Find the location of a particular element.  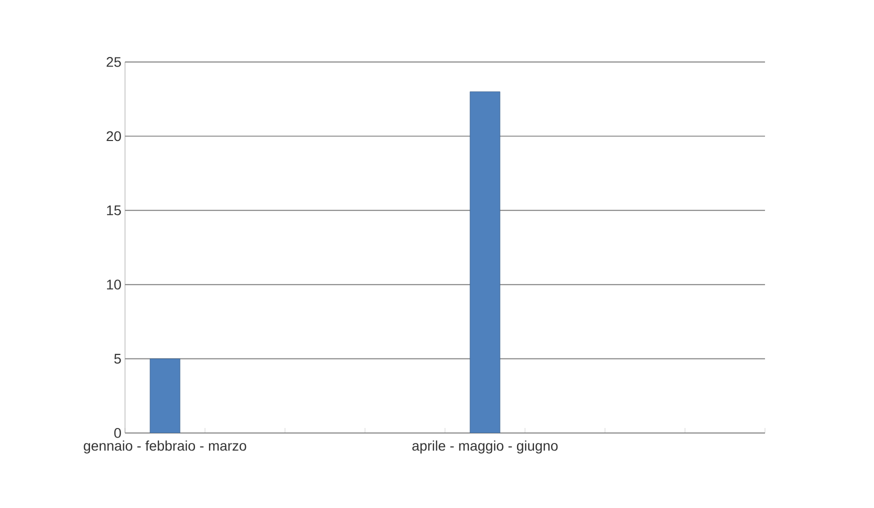

y-tick-label: 20 is located at coordinates (113, 136).